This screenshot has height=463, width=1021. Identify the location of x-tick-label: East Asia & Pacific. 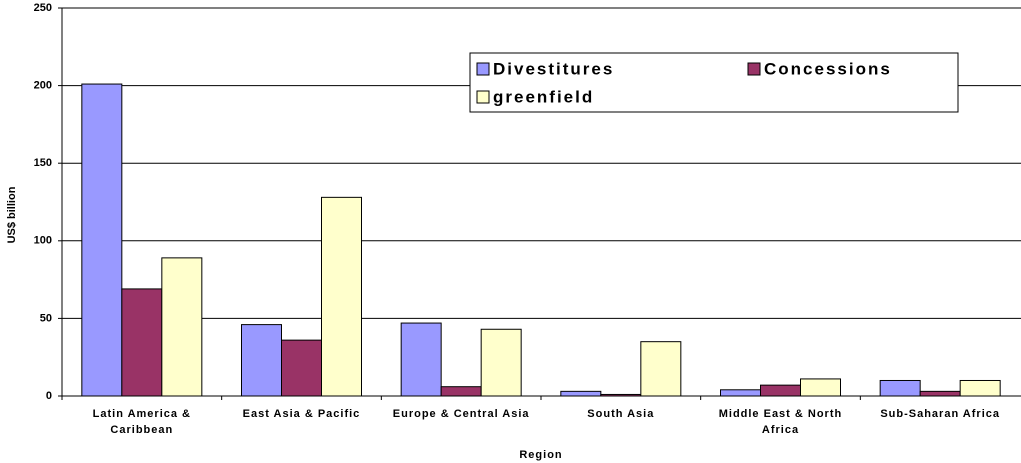
(301, 414).